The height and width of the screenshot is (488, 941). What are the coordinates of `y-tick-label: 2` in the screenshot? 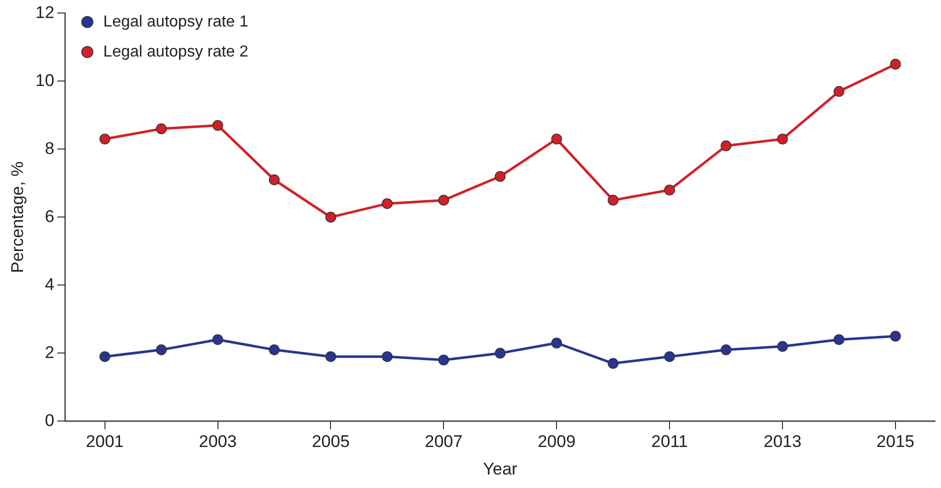 It's located at (49, 352).